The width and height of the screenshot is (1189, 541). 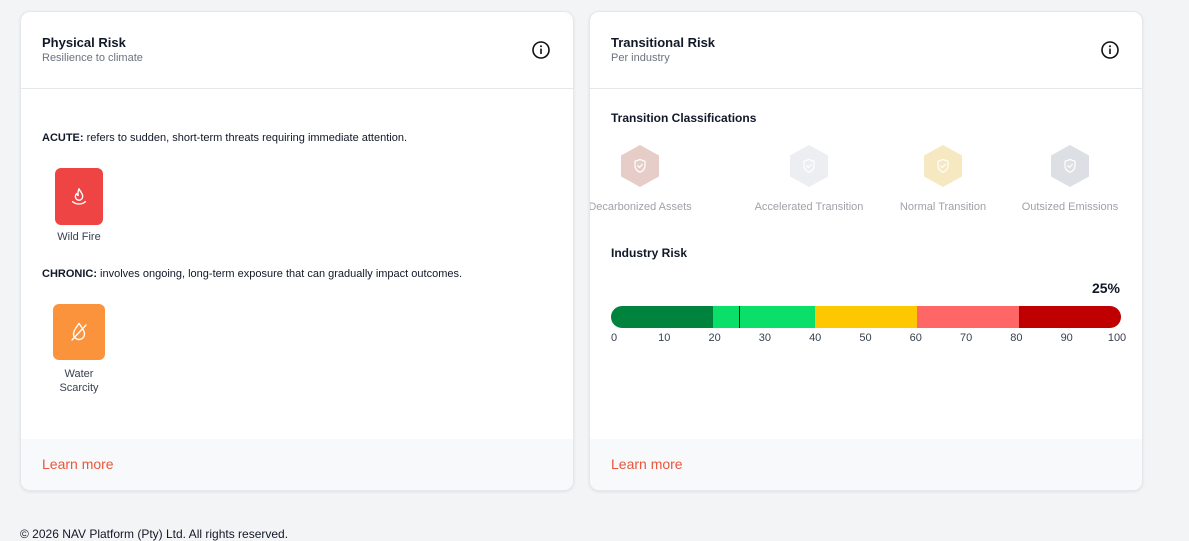 I want to click on wild-fire-tile, so click(x=79, y=196).